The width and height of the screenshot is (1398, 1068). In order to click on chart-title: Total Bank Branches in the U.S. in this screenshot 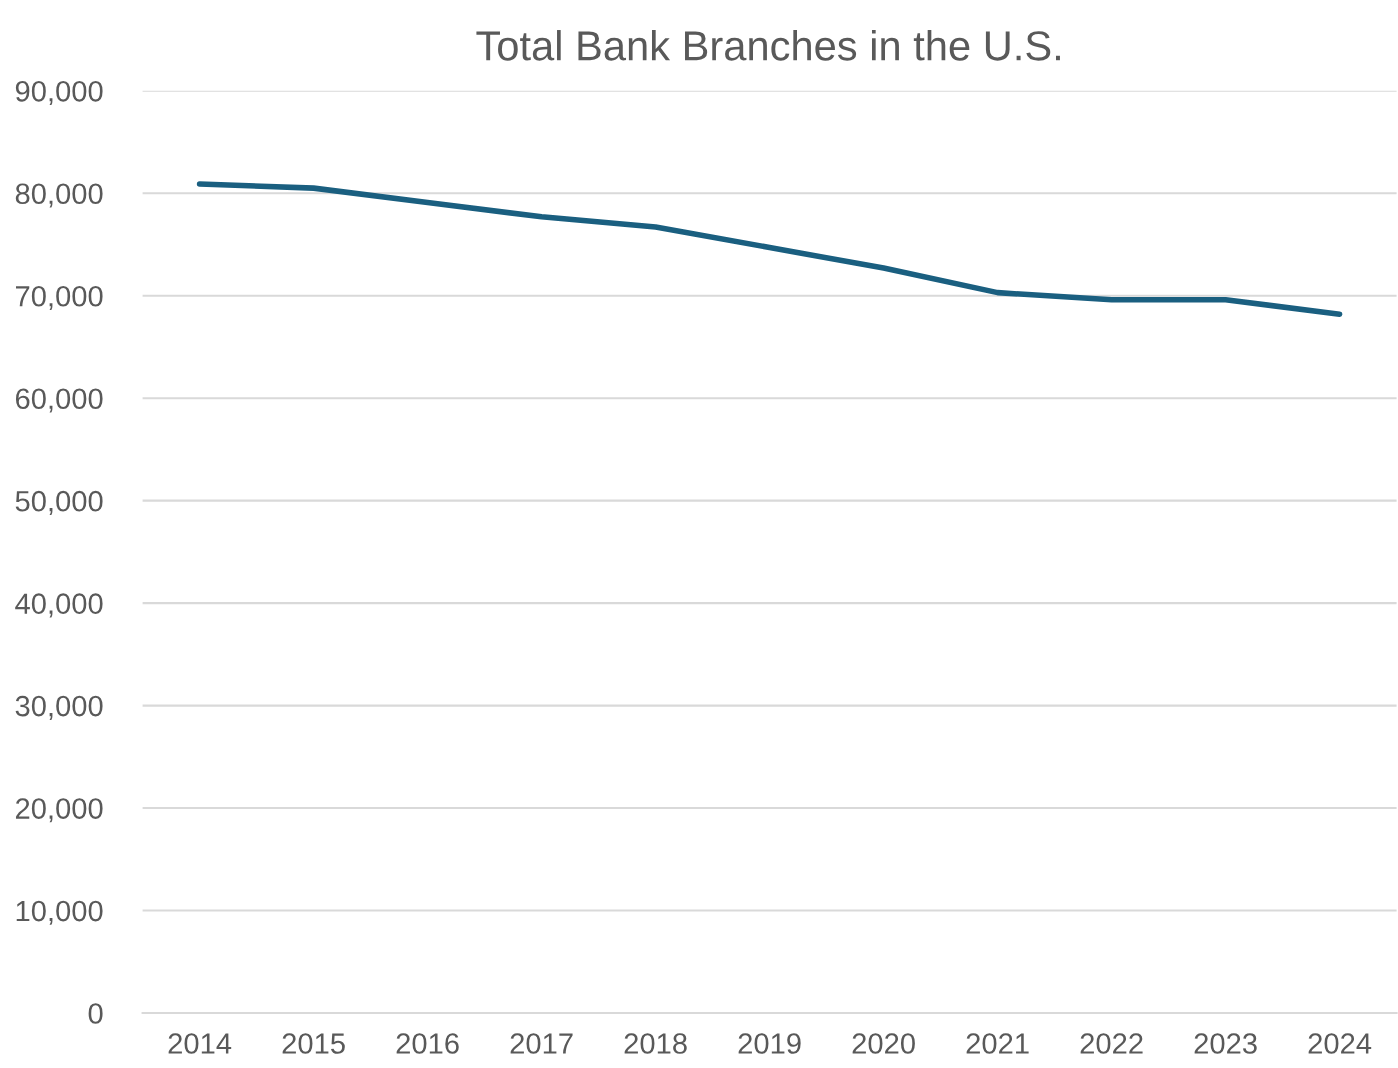, I will do `click(768, 45)`.